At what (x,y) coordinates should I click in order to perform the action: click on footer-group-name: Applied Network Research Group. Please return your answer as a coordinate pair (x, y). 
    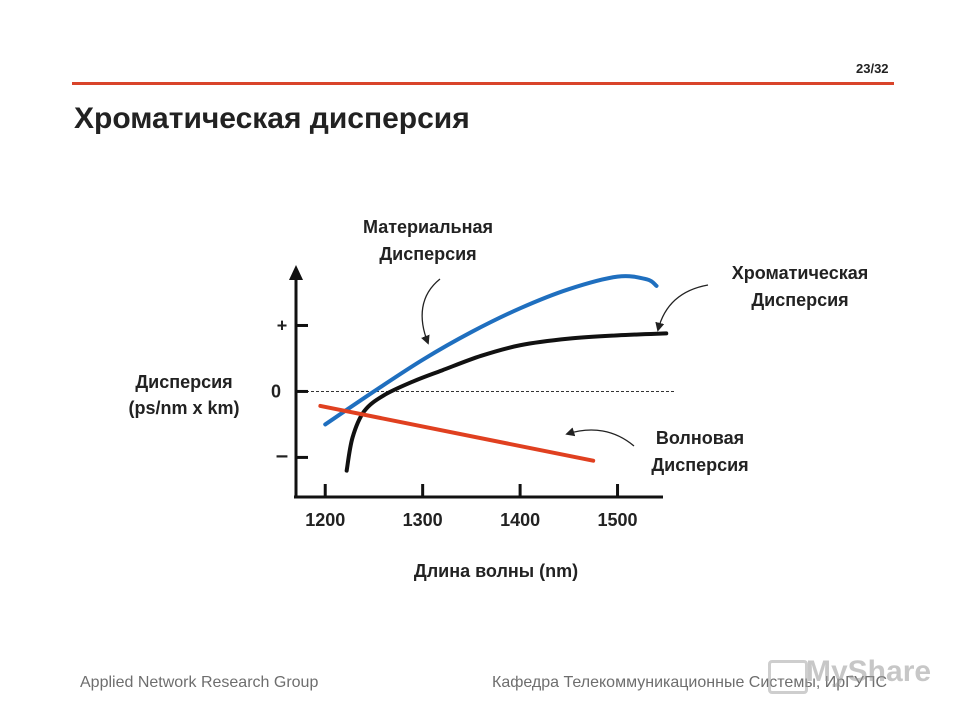
    Looking at the image, I should click on (199, 682).